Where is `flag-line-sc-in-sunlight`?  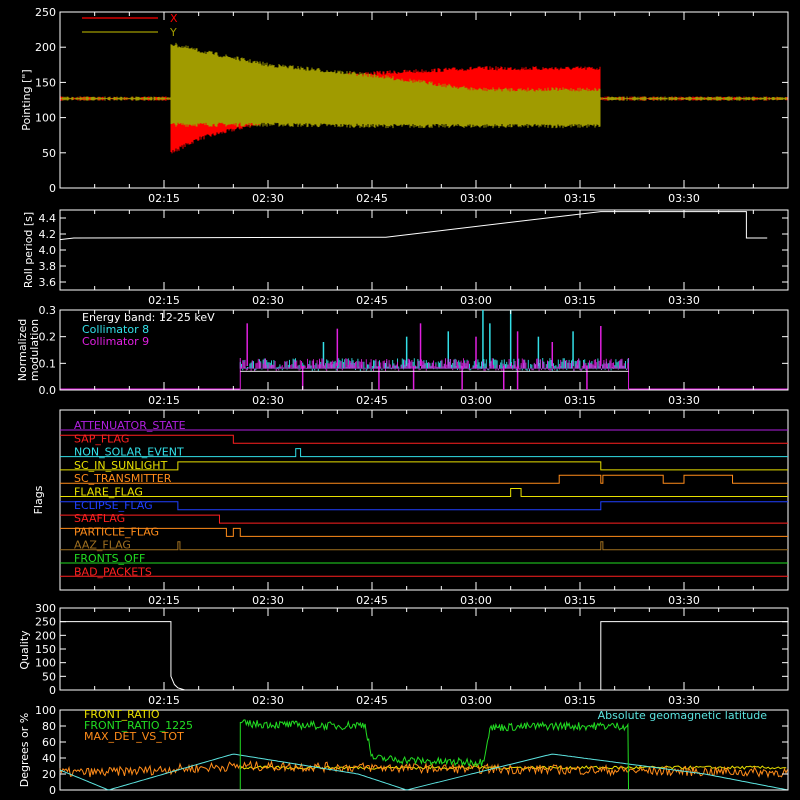 flag-line-sc-in-sunlight is located at coordinates (424, 466).